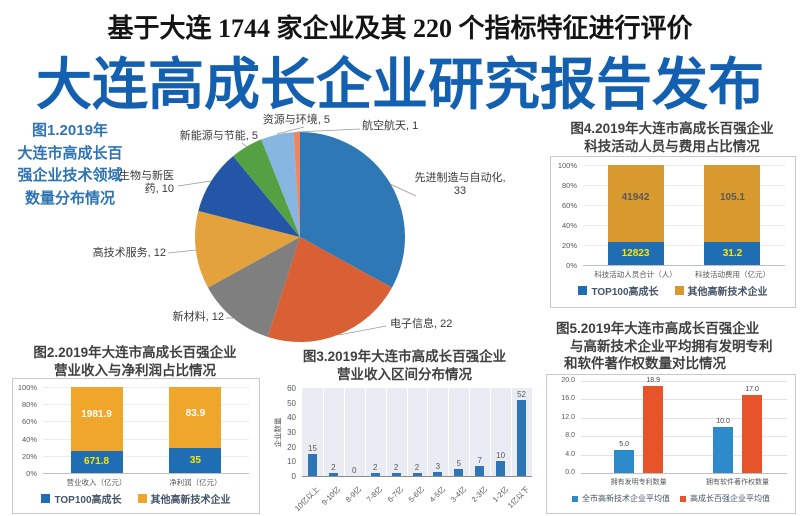 This screenshot has width=800, height=516. What do you see at coordinates (570, 454) in the screenshot?
I see `y-tick-label: 4.0` at bounding box center [570, 454].